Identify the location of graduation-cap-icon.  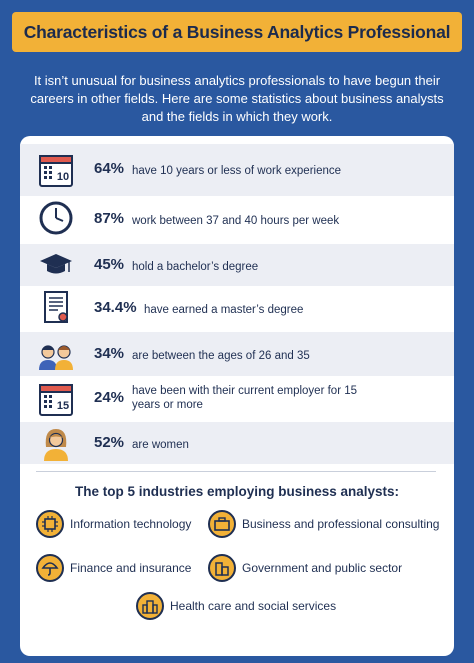
(56, 264).